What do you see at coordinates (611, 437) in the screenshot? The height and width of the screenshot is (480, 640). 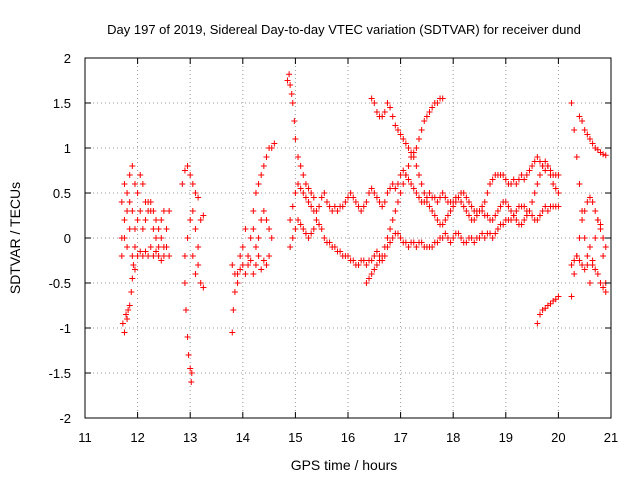 I see `x-tick-label: 21` at bounding box center [611, 437].